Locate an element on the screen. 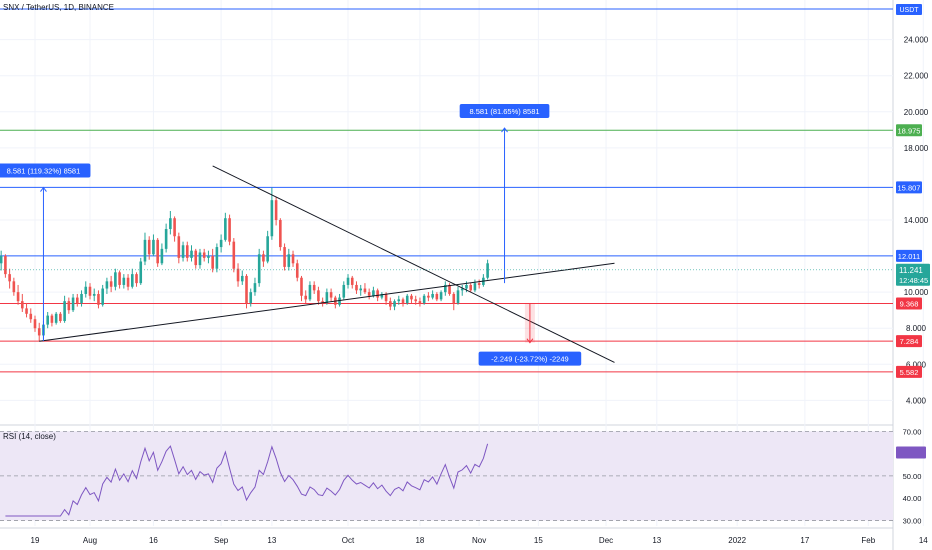 Image resolution: width=932 pixels, height=550 pixels. measure-label: 8.581 (119.32%) 8581 is located at coordinates (44, 171).